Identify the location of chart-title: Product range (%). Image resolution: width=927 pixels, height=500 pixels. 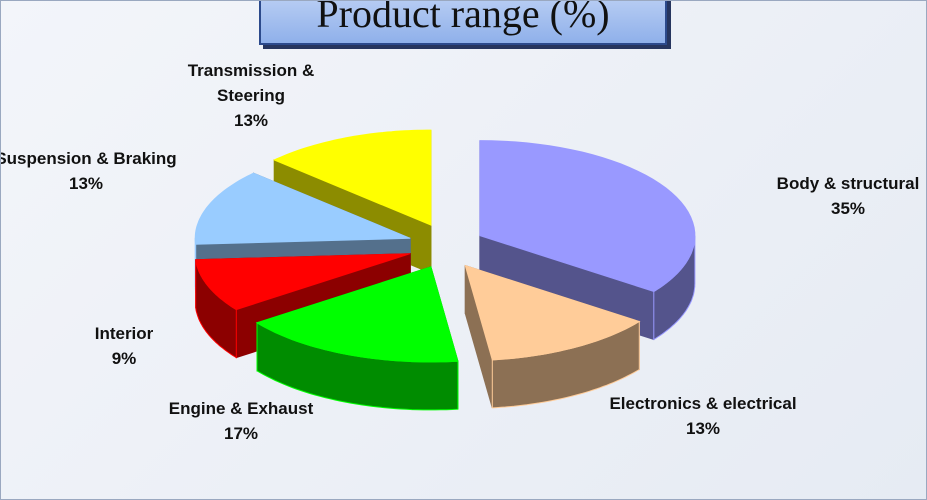
(463, 23).